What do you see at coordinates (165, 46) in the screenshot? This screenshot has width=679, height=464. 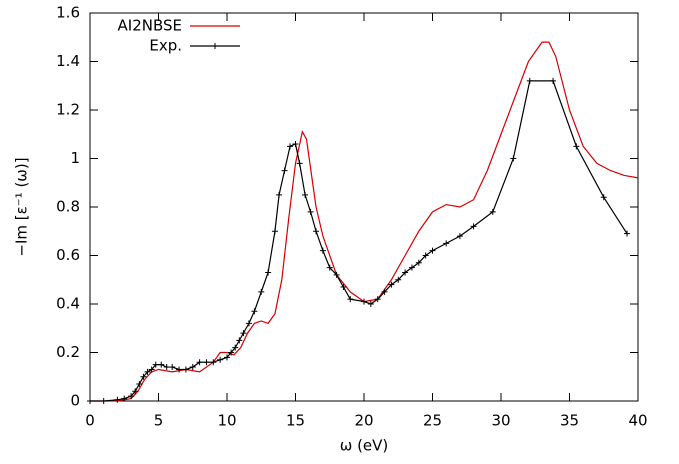 I see `legend-label: Exp.` at bounding box center [165, 46].